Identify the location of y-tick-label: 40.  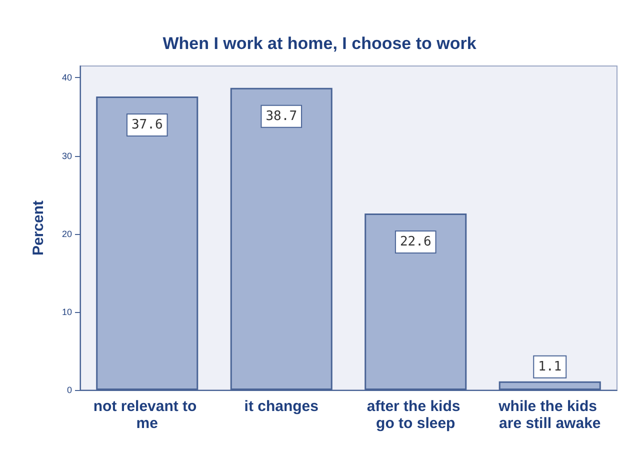
(67, 77).